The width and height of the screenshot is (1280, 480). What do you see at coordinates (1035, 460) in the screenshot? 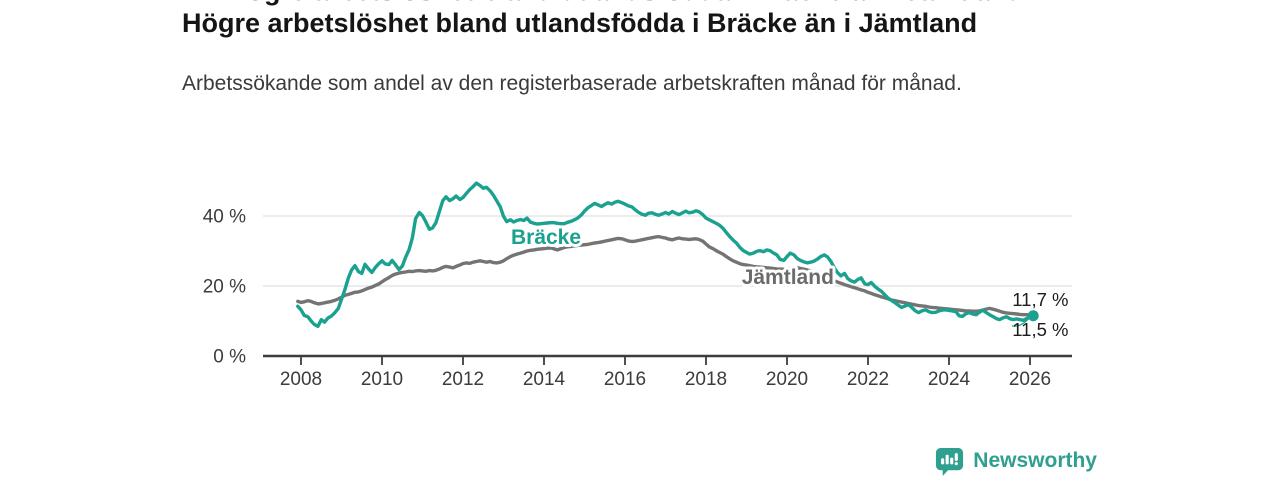
I see `newsworthy-wordmark: Newsworthy` at bounding box center [1035, 460].